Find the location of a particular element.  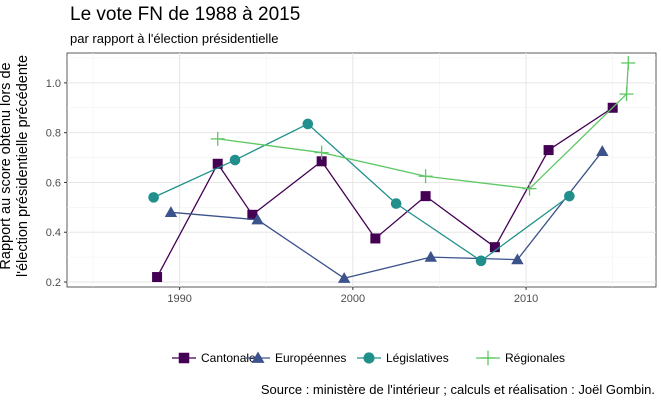

y-tick-label: 0.8 is located at coordinates (53, 134).